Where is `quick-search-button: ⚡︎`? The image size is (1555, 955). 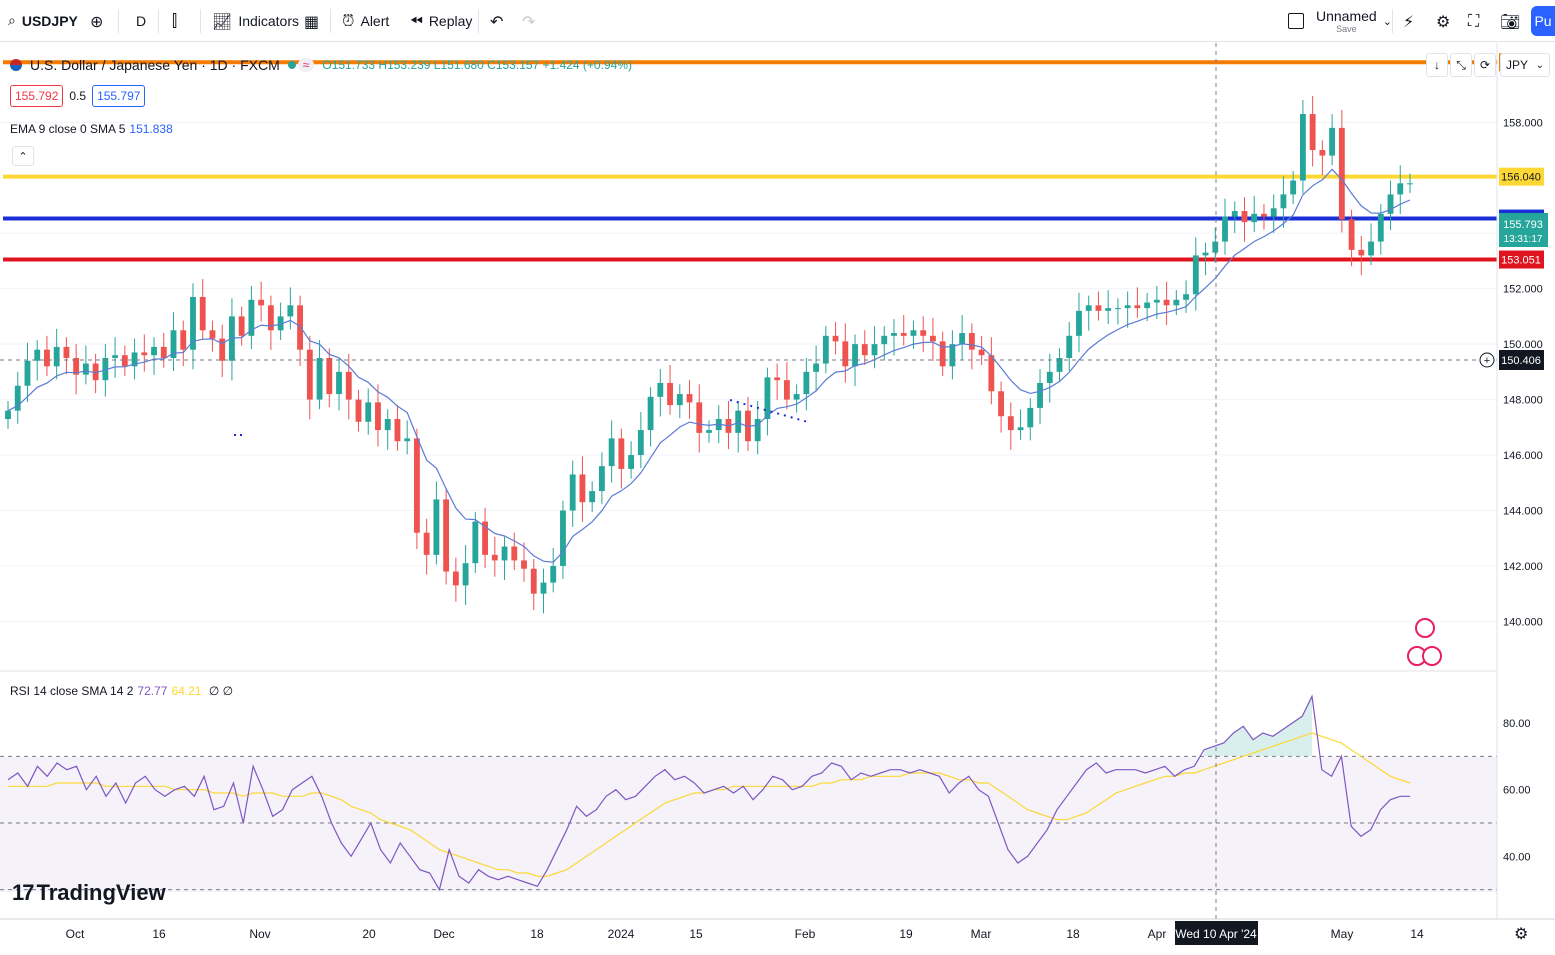
quick-search-button: ⚡︎ is located at coordinates (1408, 21).